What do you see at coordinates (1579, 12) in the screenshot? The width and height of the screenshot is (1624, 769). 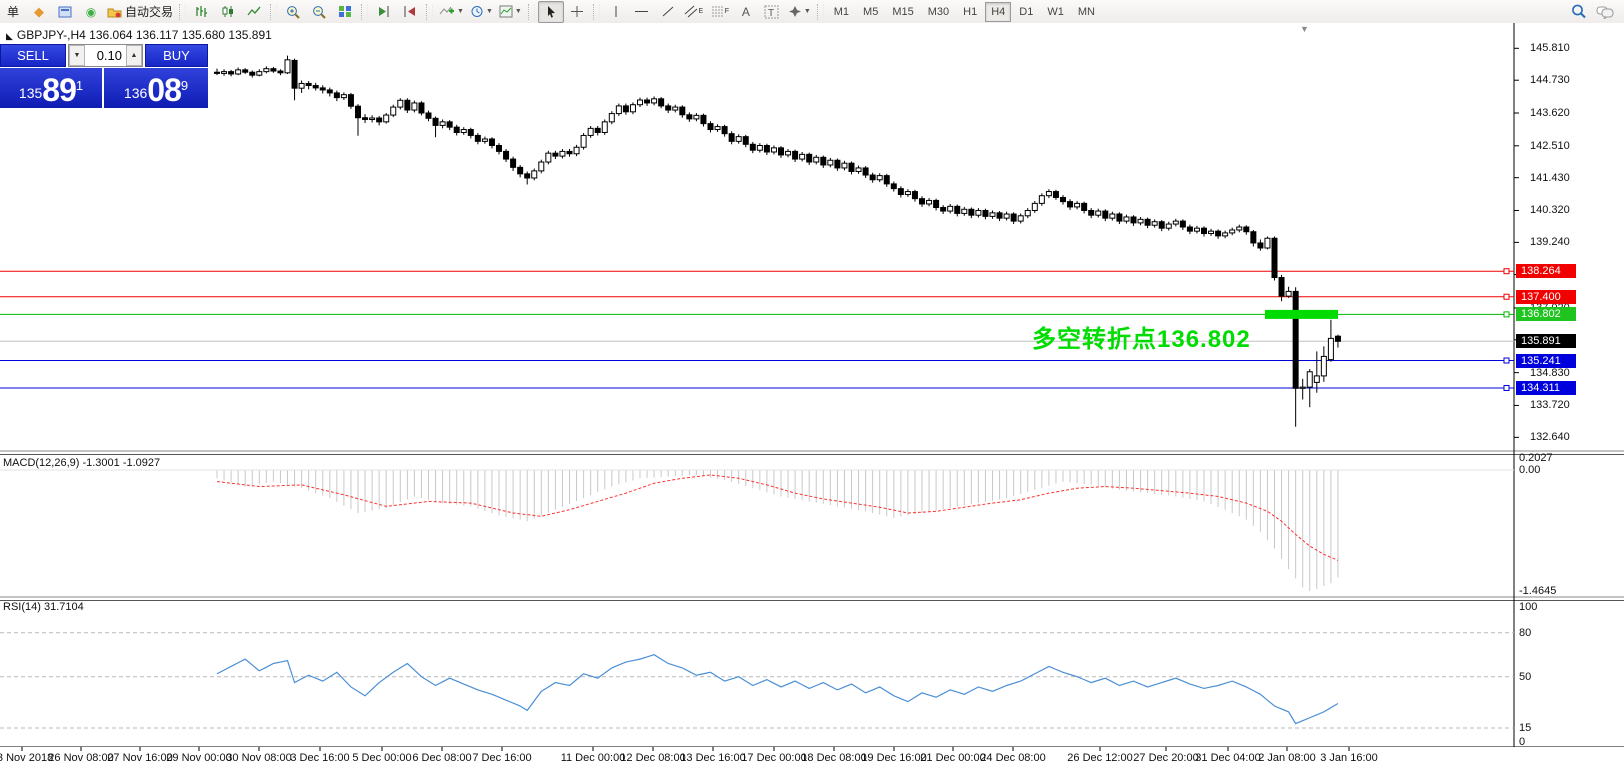 I see `search-icon` at bounding box center [1579, 12].